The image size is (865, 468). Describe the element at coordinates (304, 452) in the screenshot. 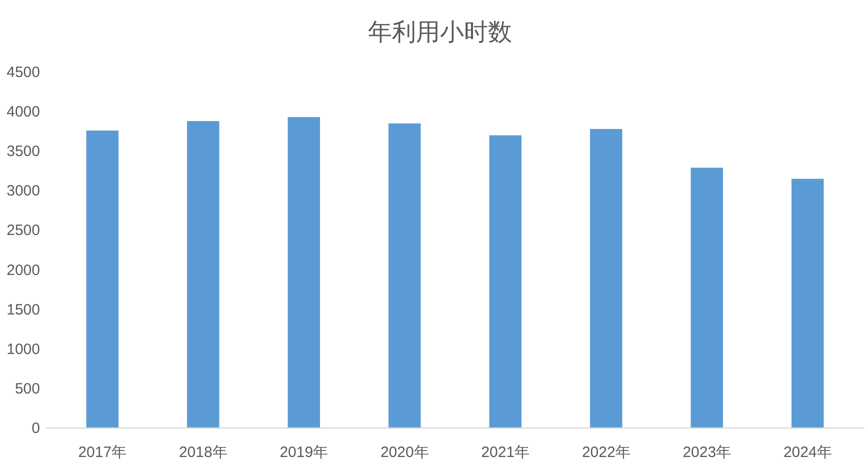

I see `x-tick-label: 2019年` at that location.